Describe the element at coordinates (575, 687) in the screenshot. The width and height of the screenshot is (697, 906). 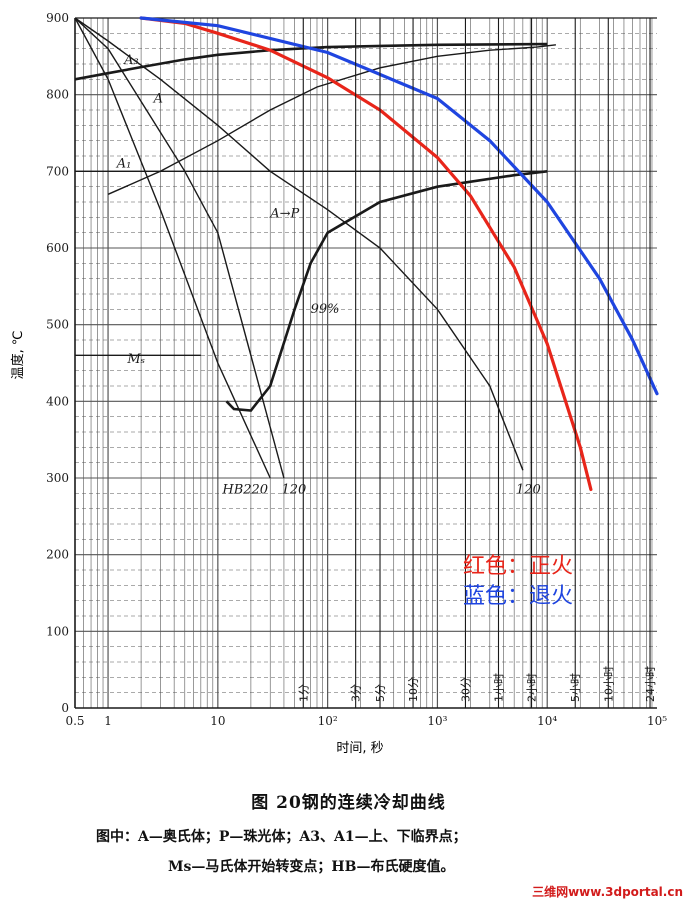
I see `time-marker-label: 5小时` at that location.